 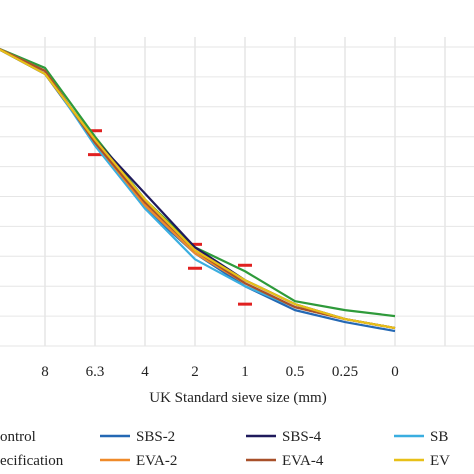 I want to click on legend-item-specification: ecification, so click(x=32, y=461).